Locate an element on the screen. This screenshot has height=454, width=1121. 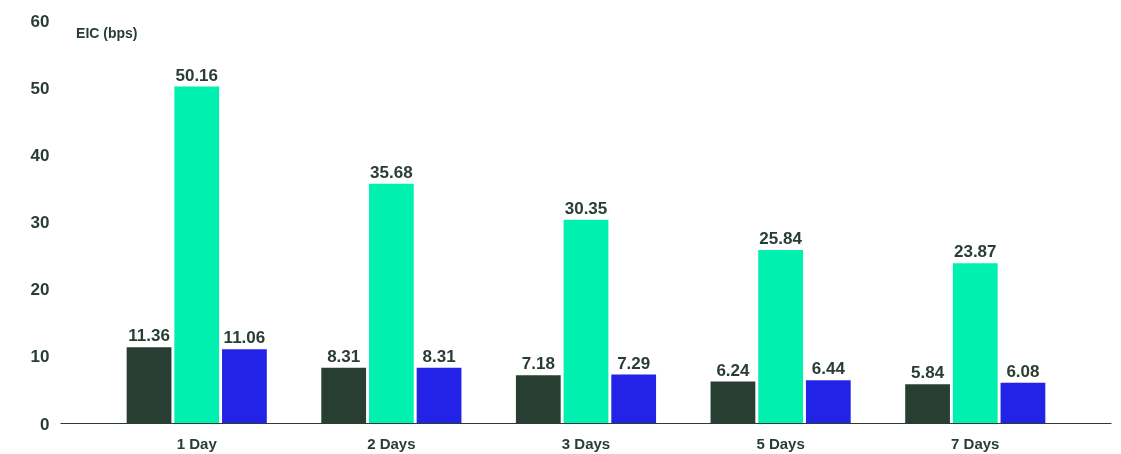
data-label: 7.29 is located at coordinates (634, 363).